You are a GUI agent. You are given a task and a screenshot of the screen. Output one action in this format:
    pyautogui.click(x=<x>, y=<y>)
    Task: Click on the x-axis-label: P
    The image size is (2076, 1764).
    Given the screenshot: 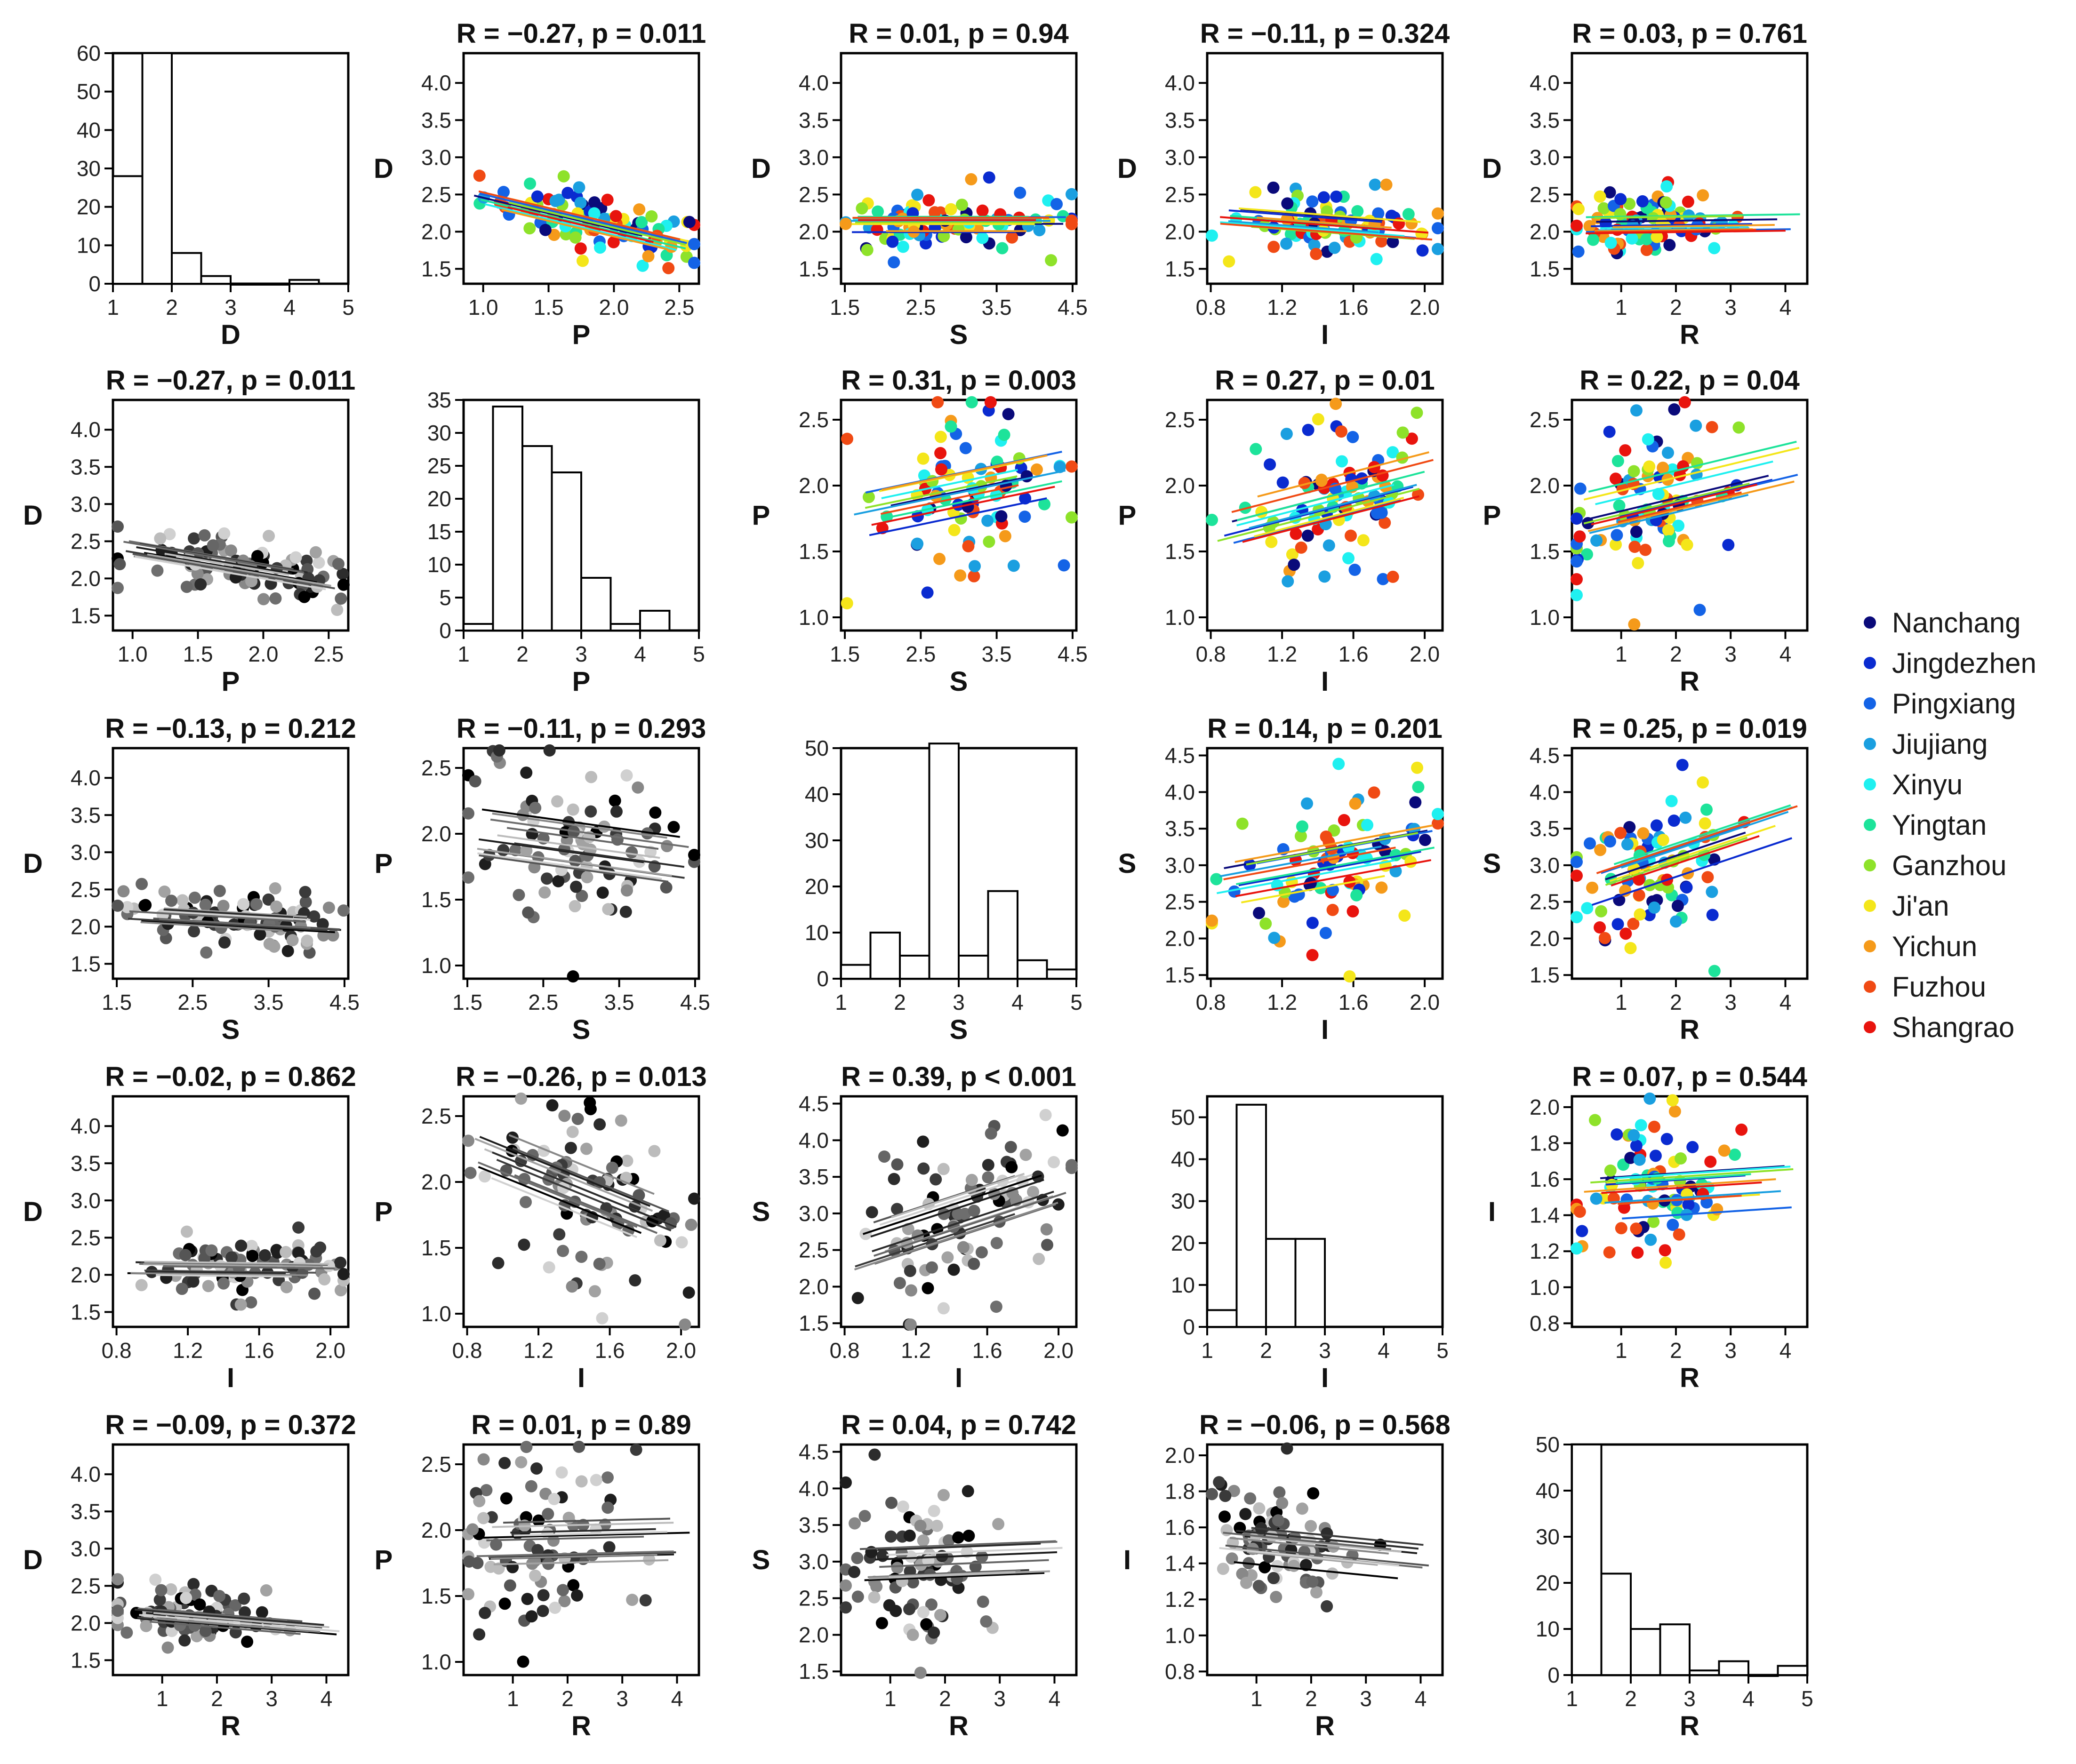 What is the action you would take?
    pyautogui.click(x=231, y=681)
    